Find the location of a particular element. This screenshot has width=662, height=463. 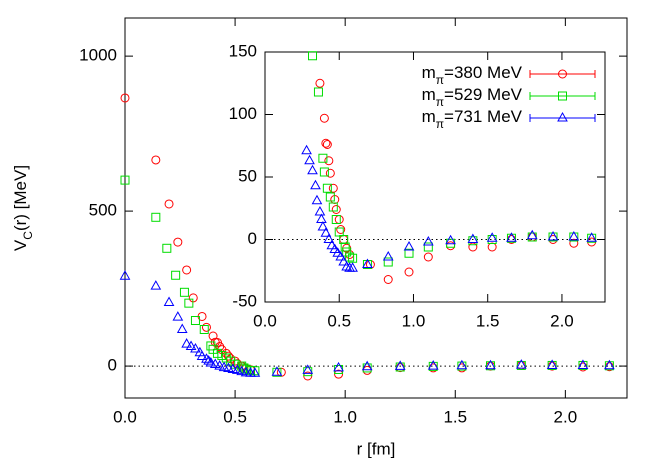

y-axis-label-part: V is located at coordinates (20, 245).